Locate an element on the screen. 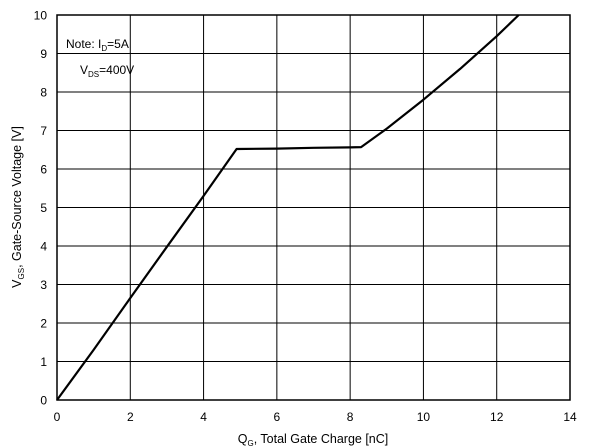 Image resolution: width=591 pixels, height=448 pixels. x-tick-labels: 0 2 4 6 8 10 12 14 is located at coordinates (315, 417).